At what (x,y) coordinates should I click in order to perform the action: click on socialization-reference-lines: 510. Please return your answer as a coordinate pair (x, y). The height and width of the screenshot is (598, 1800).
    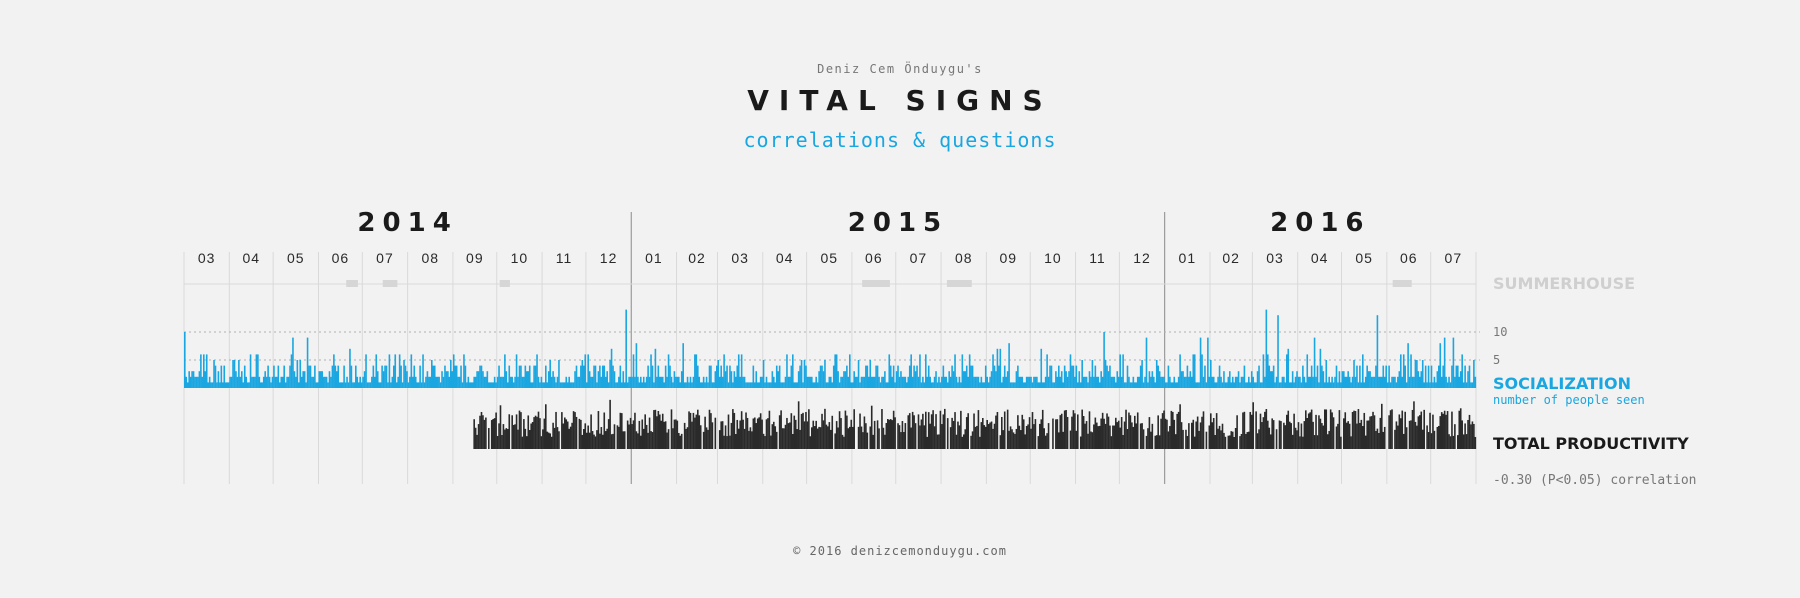
    Looking at the image, I should click on (845, 346).